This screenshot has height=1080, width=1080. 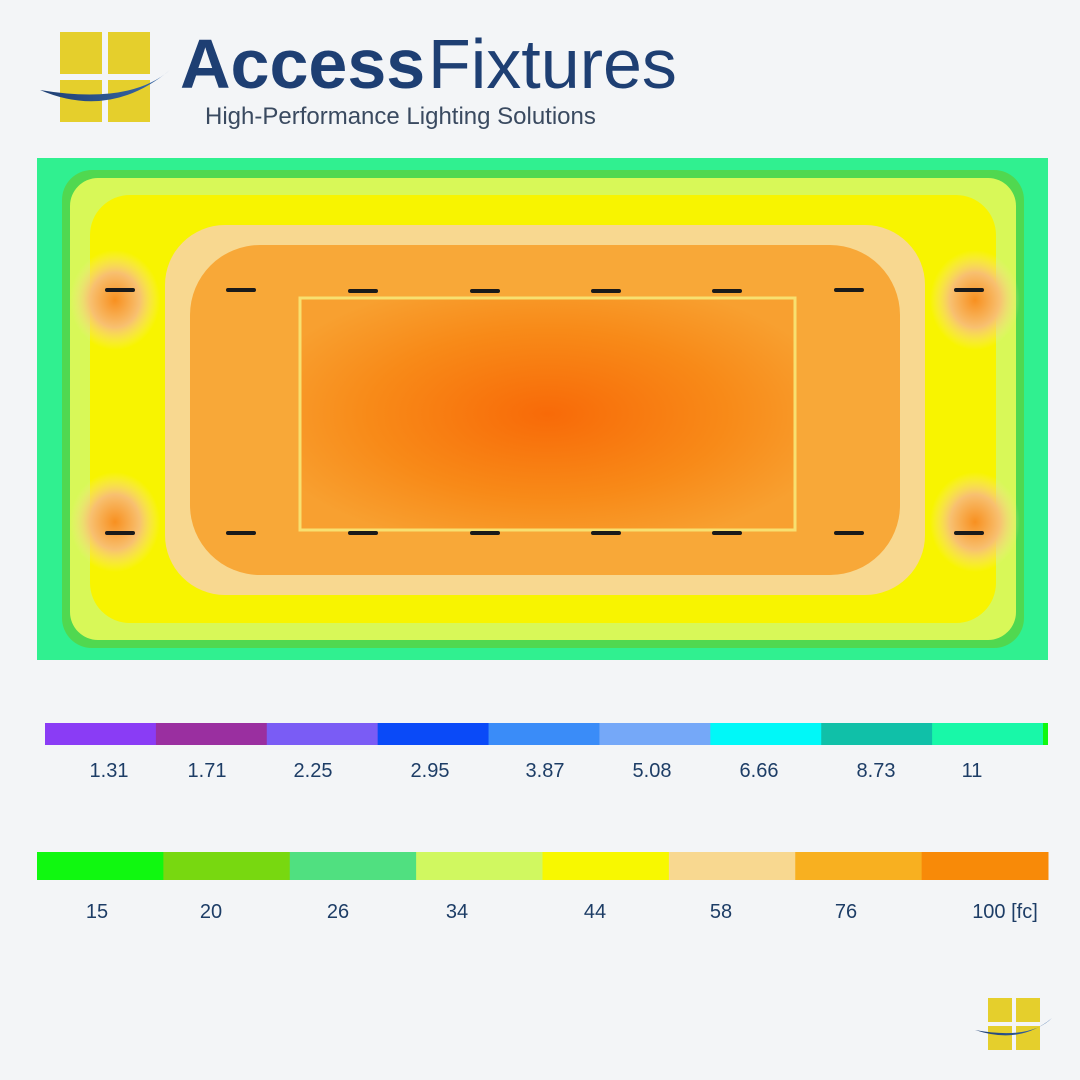 What do you see at coordinates (652, 771) in the screenshot?
I see `legend-label: 5.08` at bounding box center [652, 771].